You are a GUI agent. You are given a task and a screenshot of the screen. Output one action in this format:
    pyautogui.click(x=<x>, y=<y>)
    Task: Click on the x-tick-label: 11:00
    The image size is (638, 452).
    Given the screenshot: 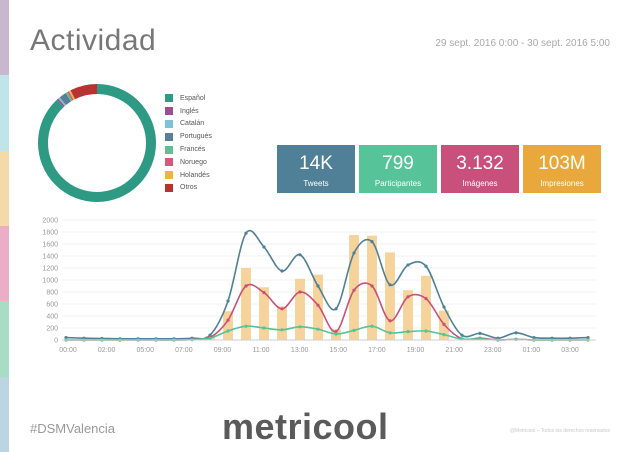 What is the action you would take?
    pyautogui.click(x=261, y=350)
    